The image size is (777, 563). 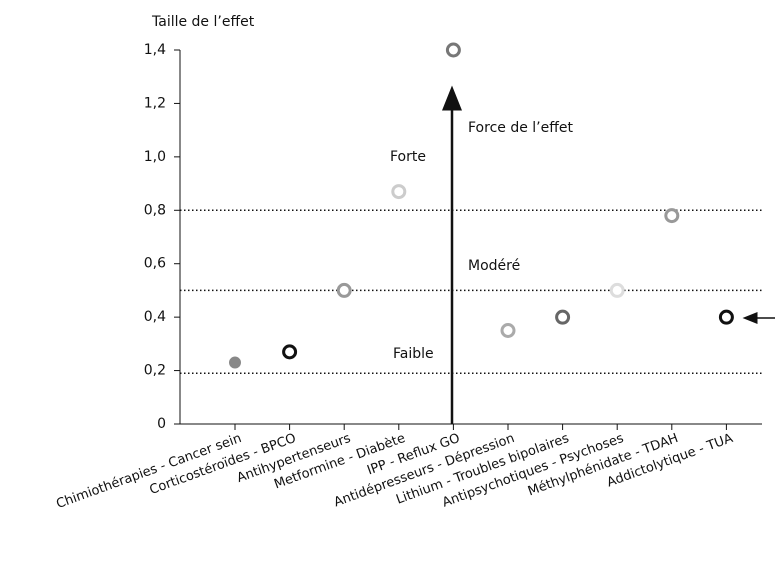 I want to click on y-tick-label: 1,0, so click(x=155, y=157).